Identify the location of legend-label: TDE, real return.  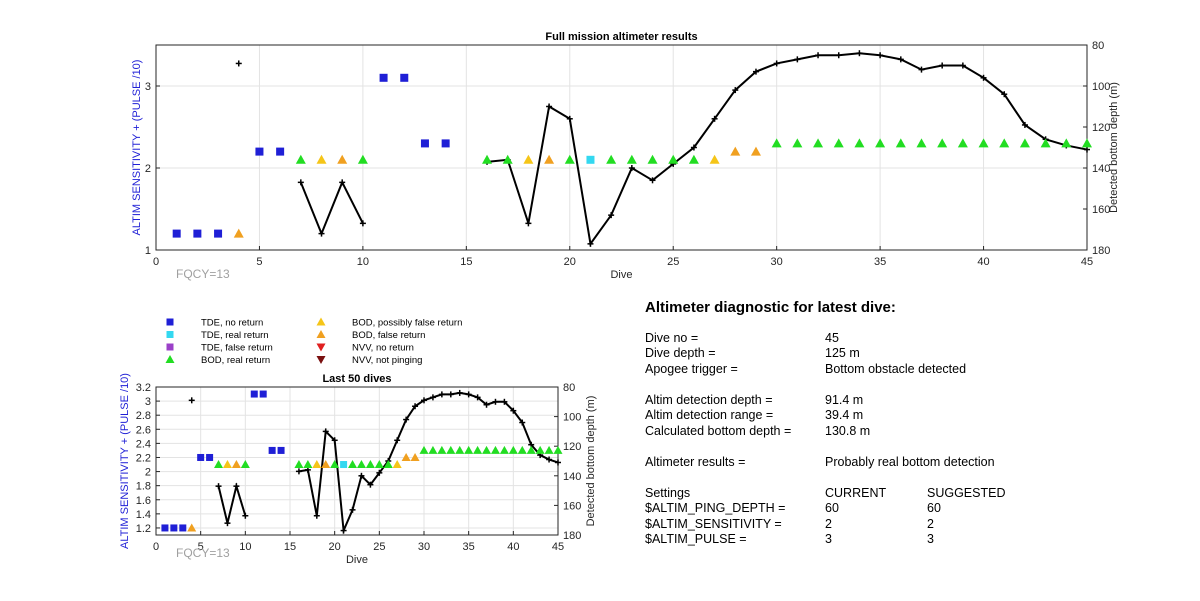
(235, 335).